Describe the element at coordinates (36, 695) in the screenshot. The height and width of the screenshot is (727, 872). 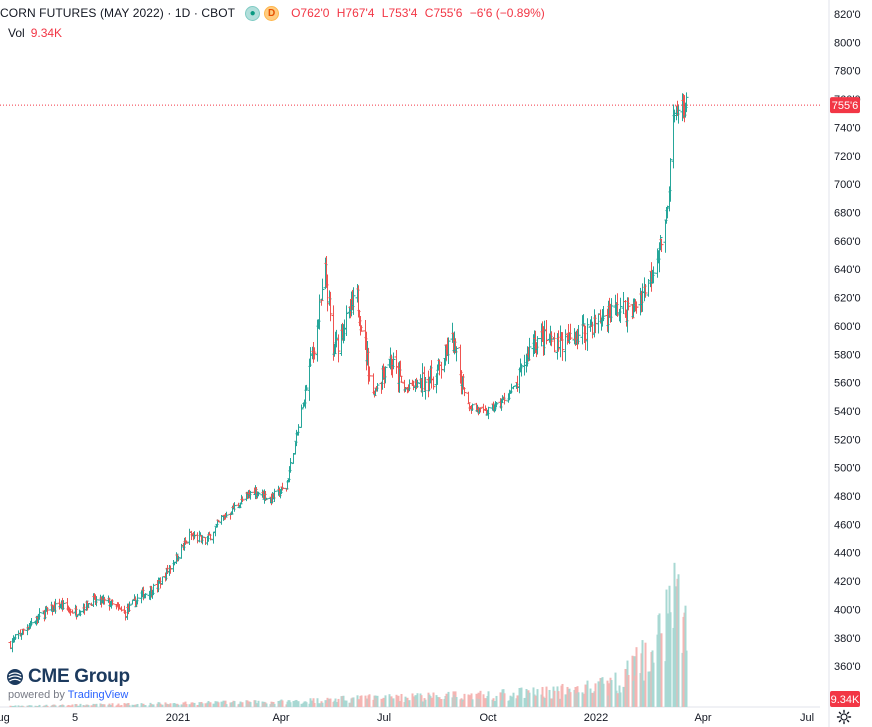
I see `powered-by-label: powered by` at that location.